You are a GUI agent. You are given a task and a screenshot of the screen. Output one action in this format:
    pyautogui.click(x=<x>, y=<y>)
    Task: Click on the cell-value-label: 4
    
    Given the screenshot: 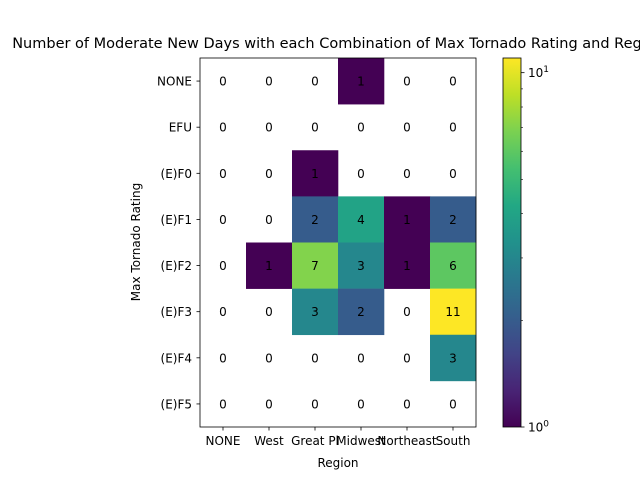 What is the action you would take?
    pyautogui.click(x=361, y=220)
    